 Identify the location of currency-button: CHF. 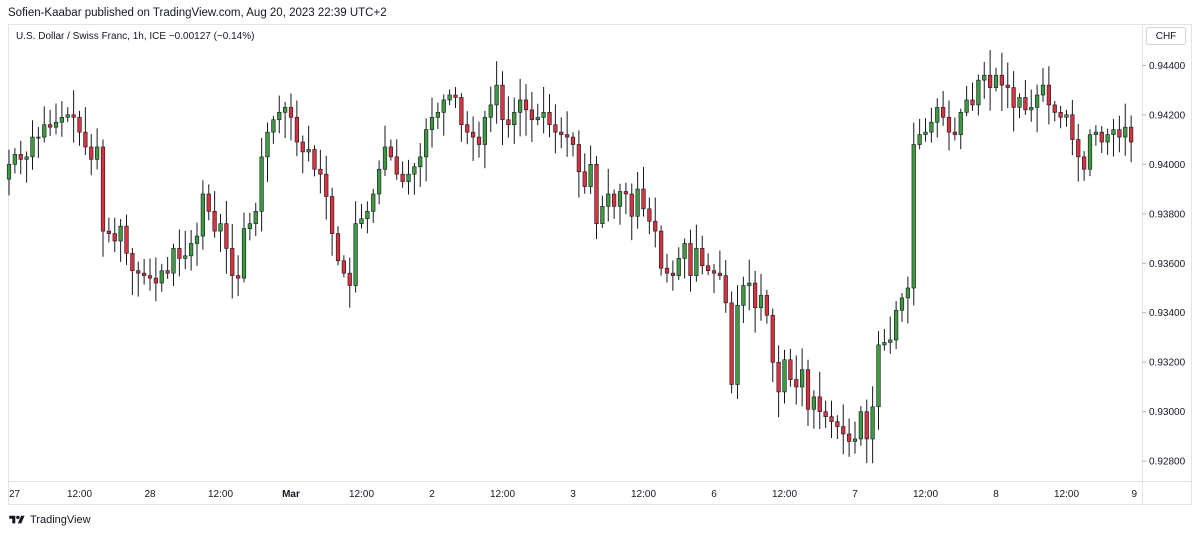
(1166, 36).